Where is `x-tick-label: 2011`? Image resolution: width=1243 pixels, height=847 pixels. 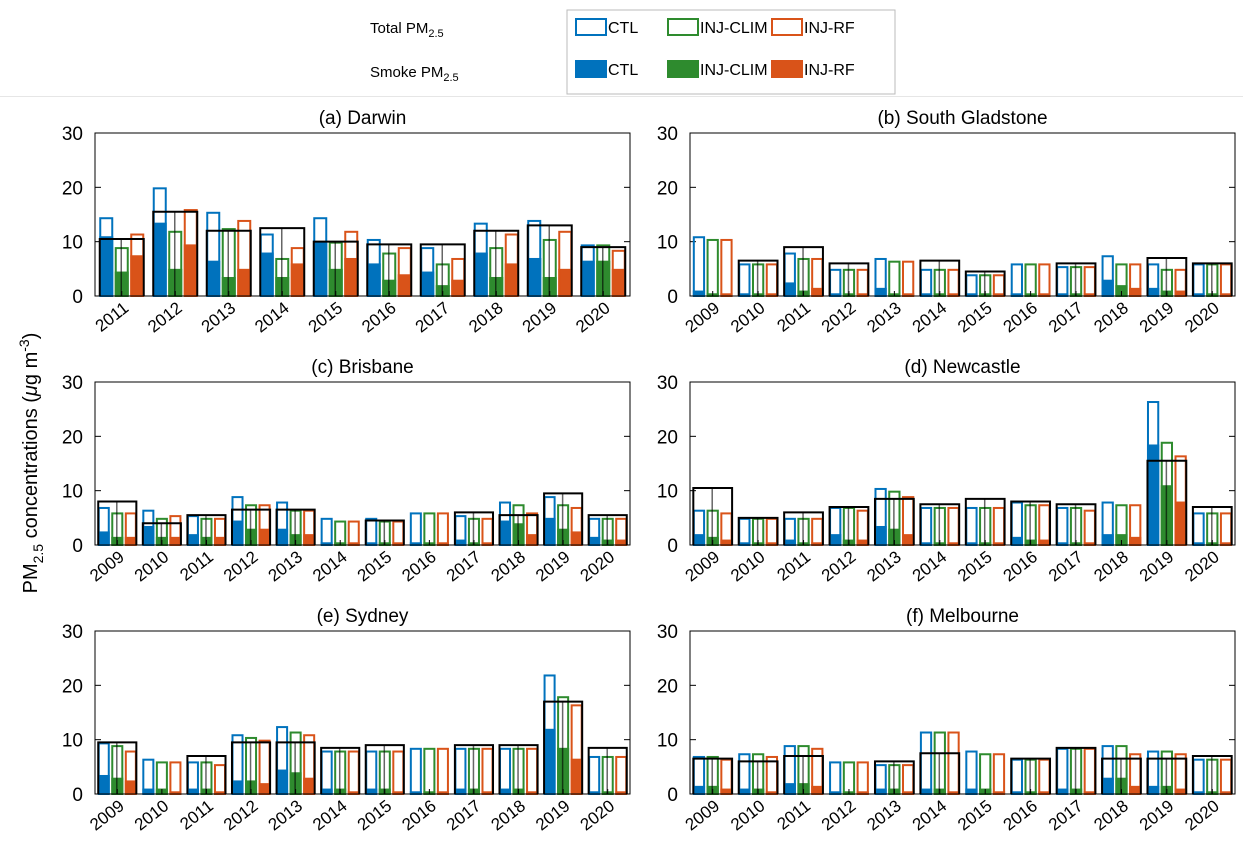
x-tick-label: 2011 is located at coordinates (112, 316).